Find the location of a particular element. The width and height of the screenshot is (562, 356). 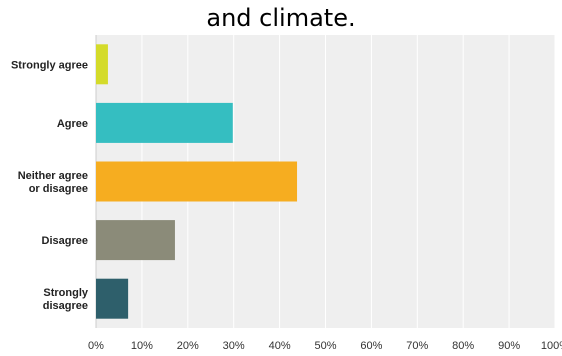

x-tick-label: 40% is located at coordinates (280, 346).